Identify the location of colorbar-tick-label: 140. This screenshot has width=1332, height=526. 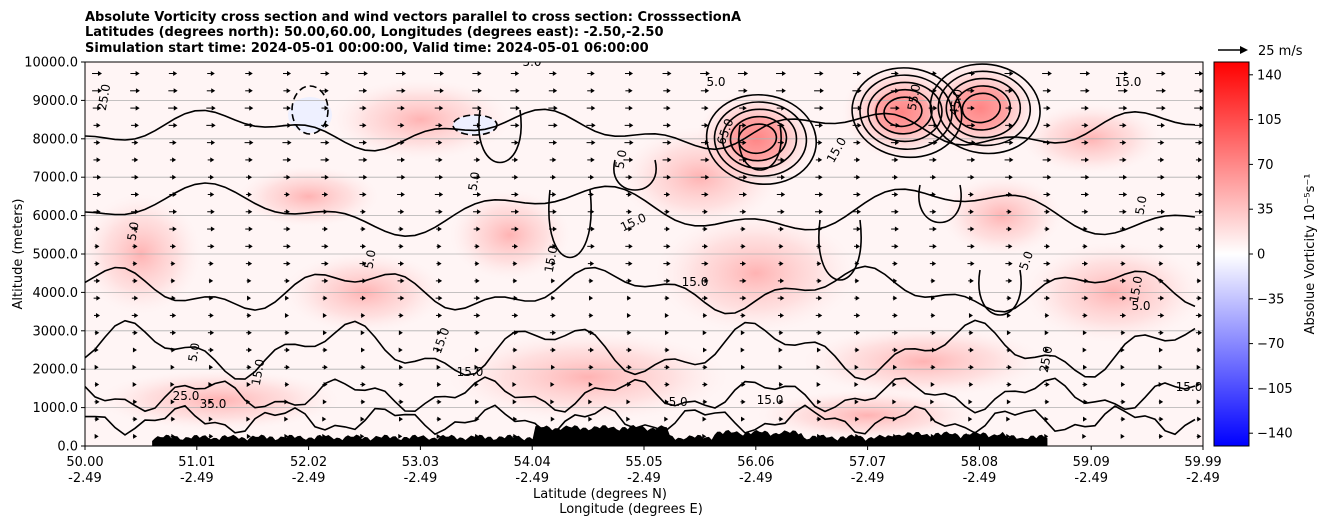
(1269, 75).